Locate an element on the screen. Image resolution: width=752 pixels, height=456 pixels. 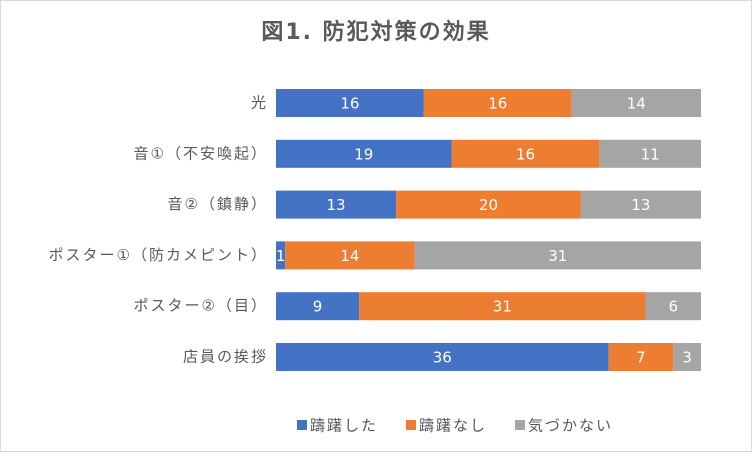
data-label: 36 is located at coordinates (442, 358).